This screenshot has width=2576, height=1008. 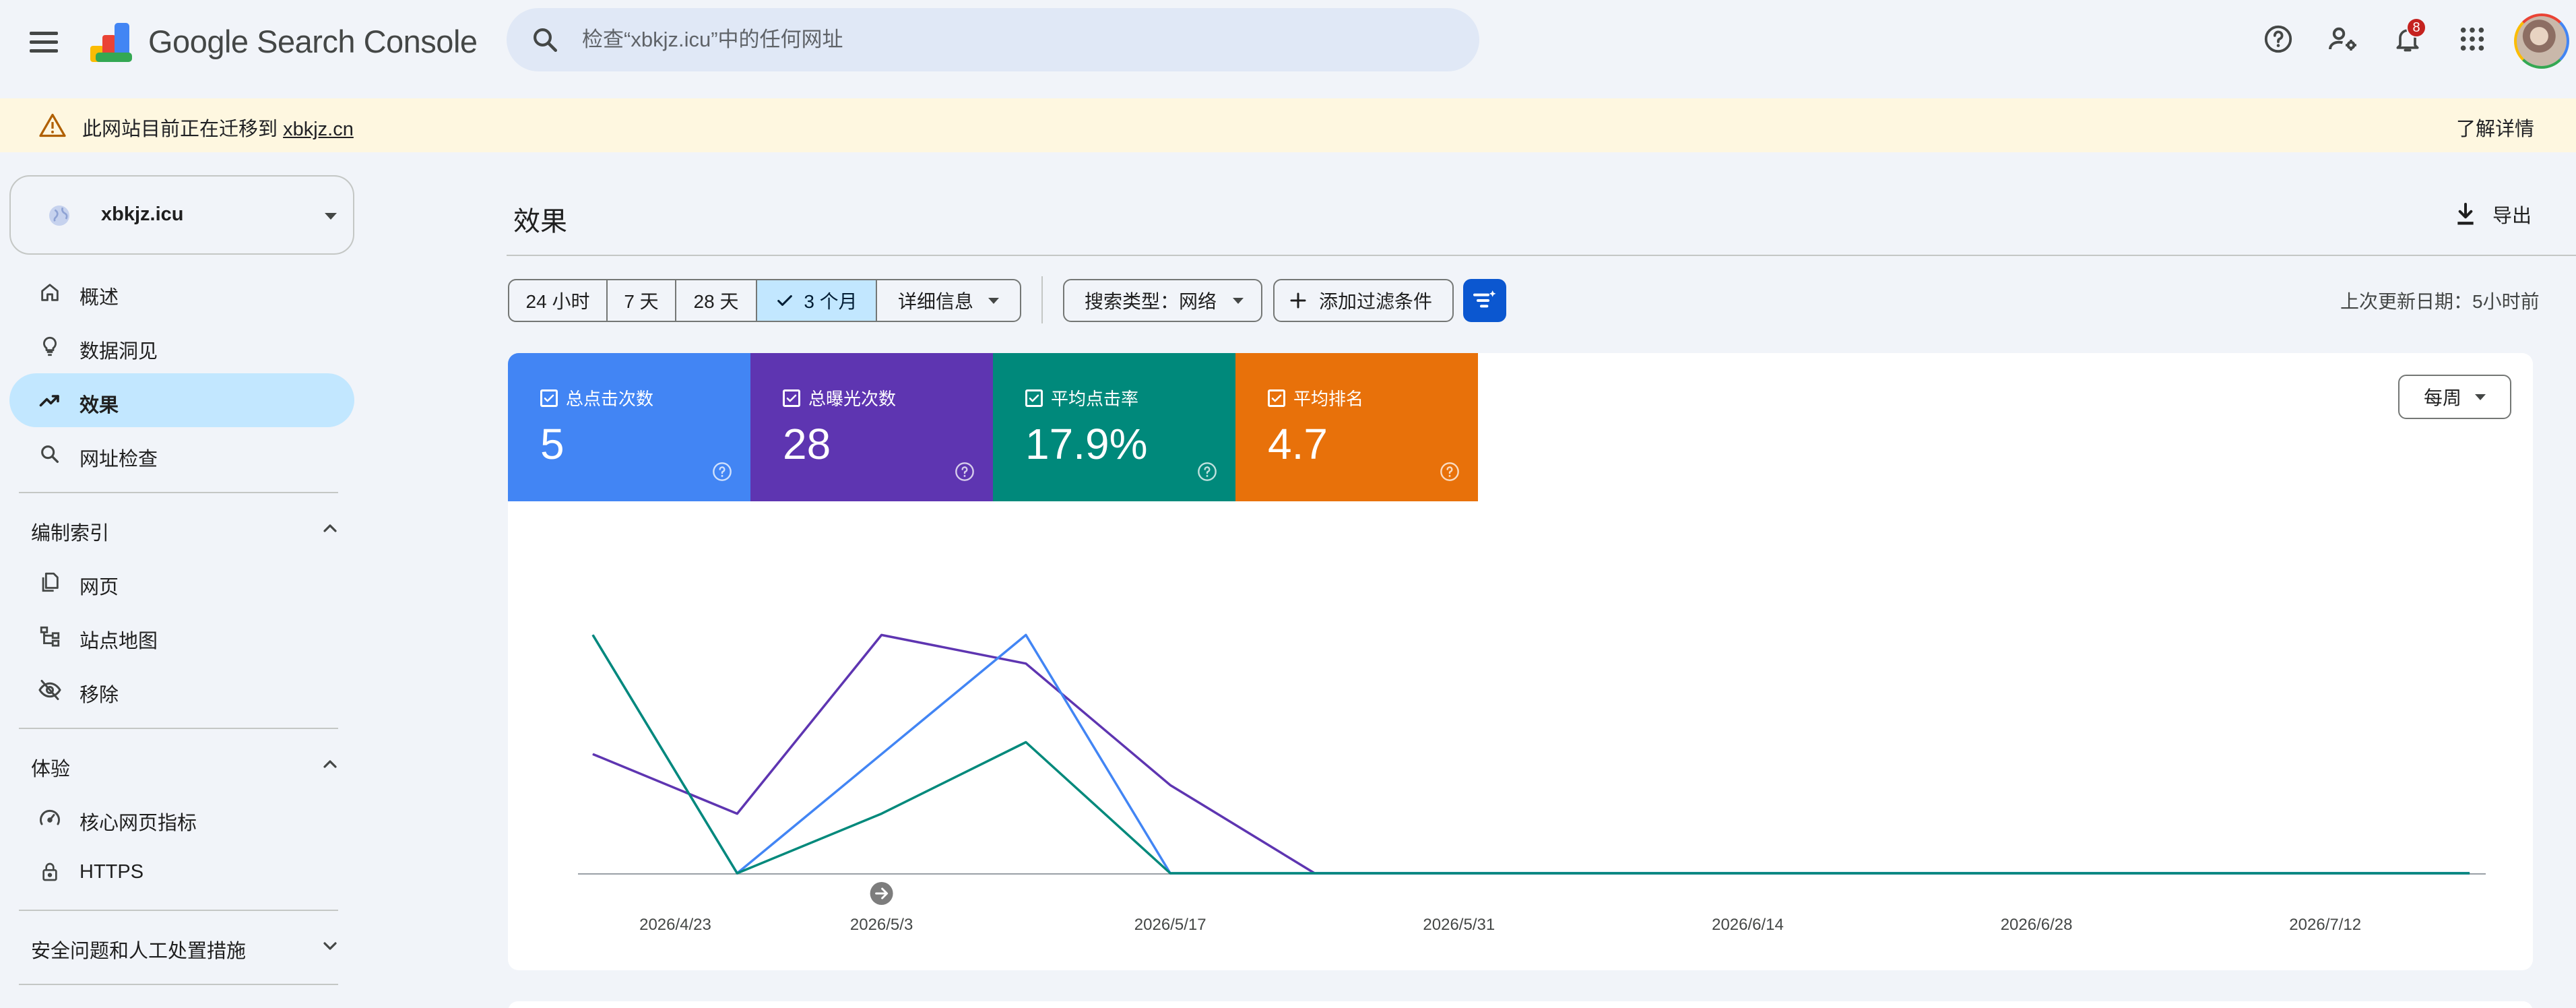 I want to click on sidebar-item-label: 核心网页指标, so click(x=138, y=824).